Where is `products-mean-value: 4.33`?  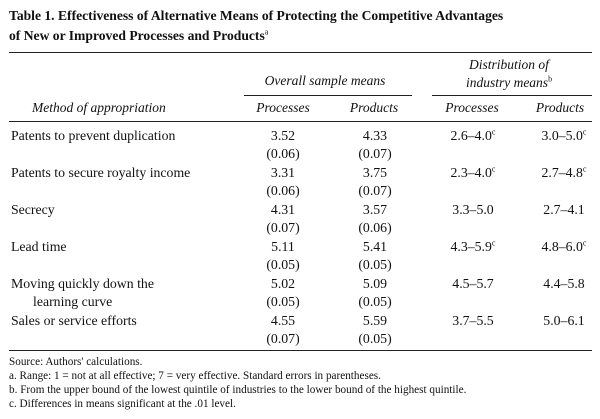 products-mean-value: 4.33 is located at coordinates (375, 135).